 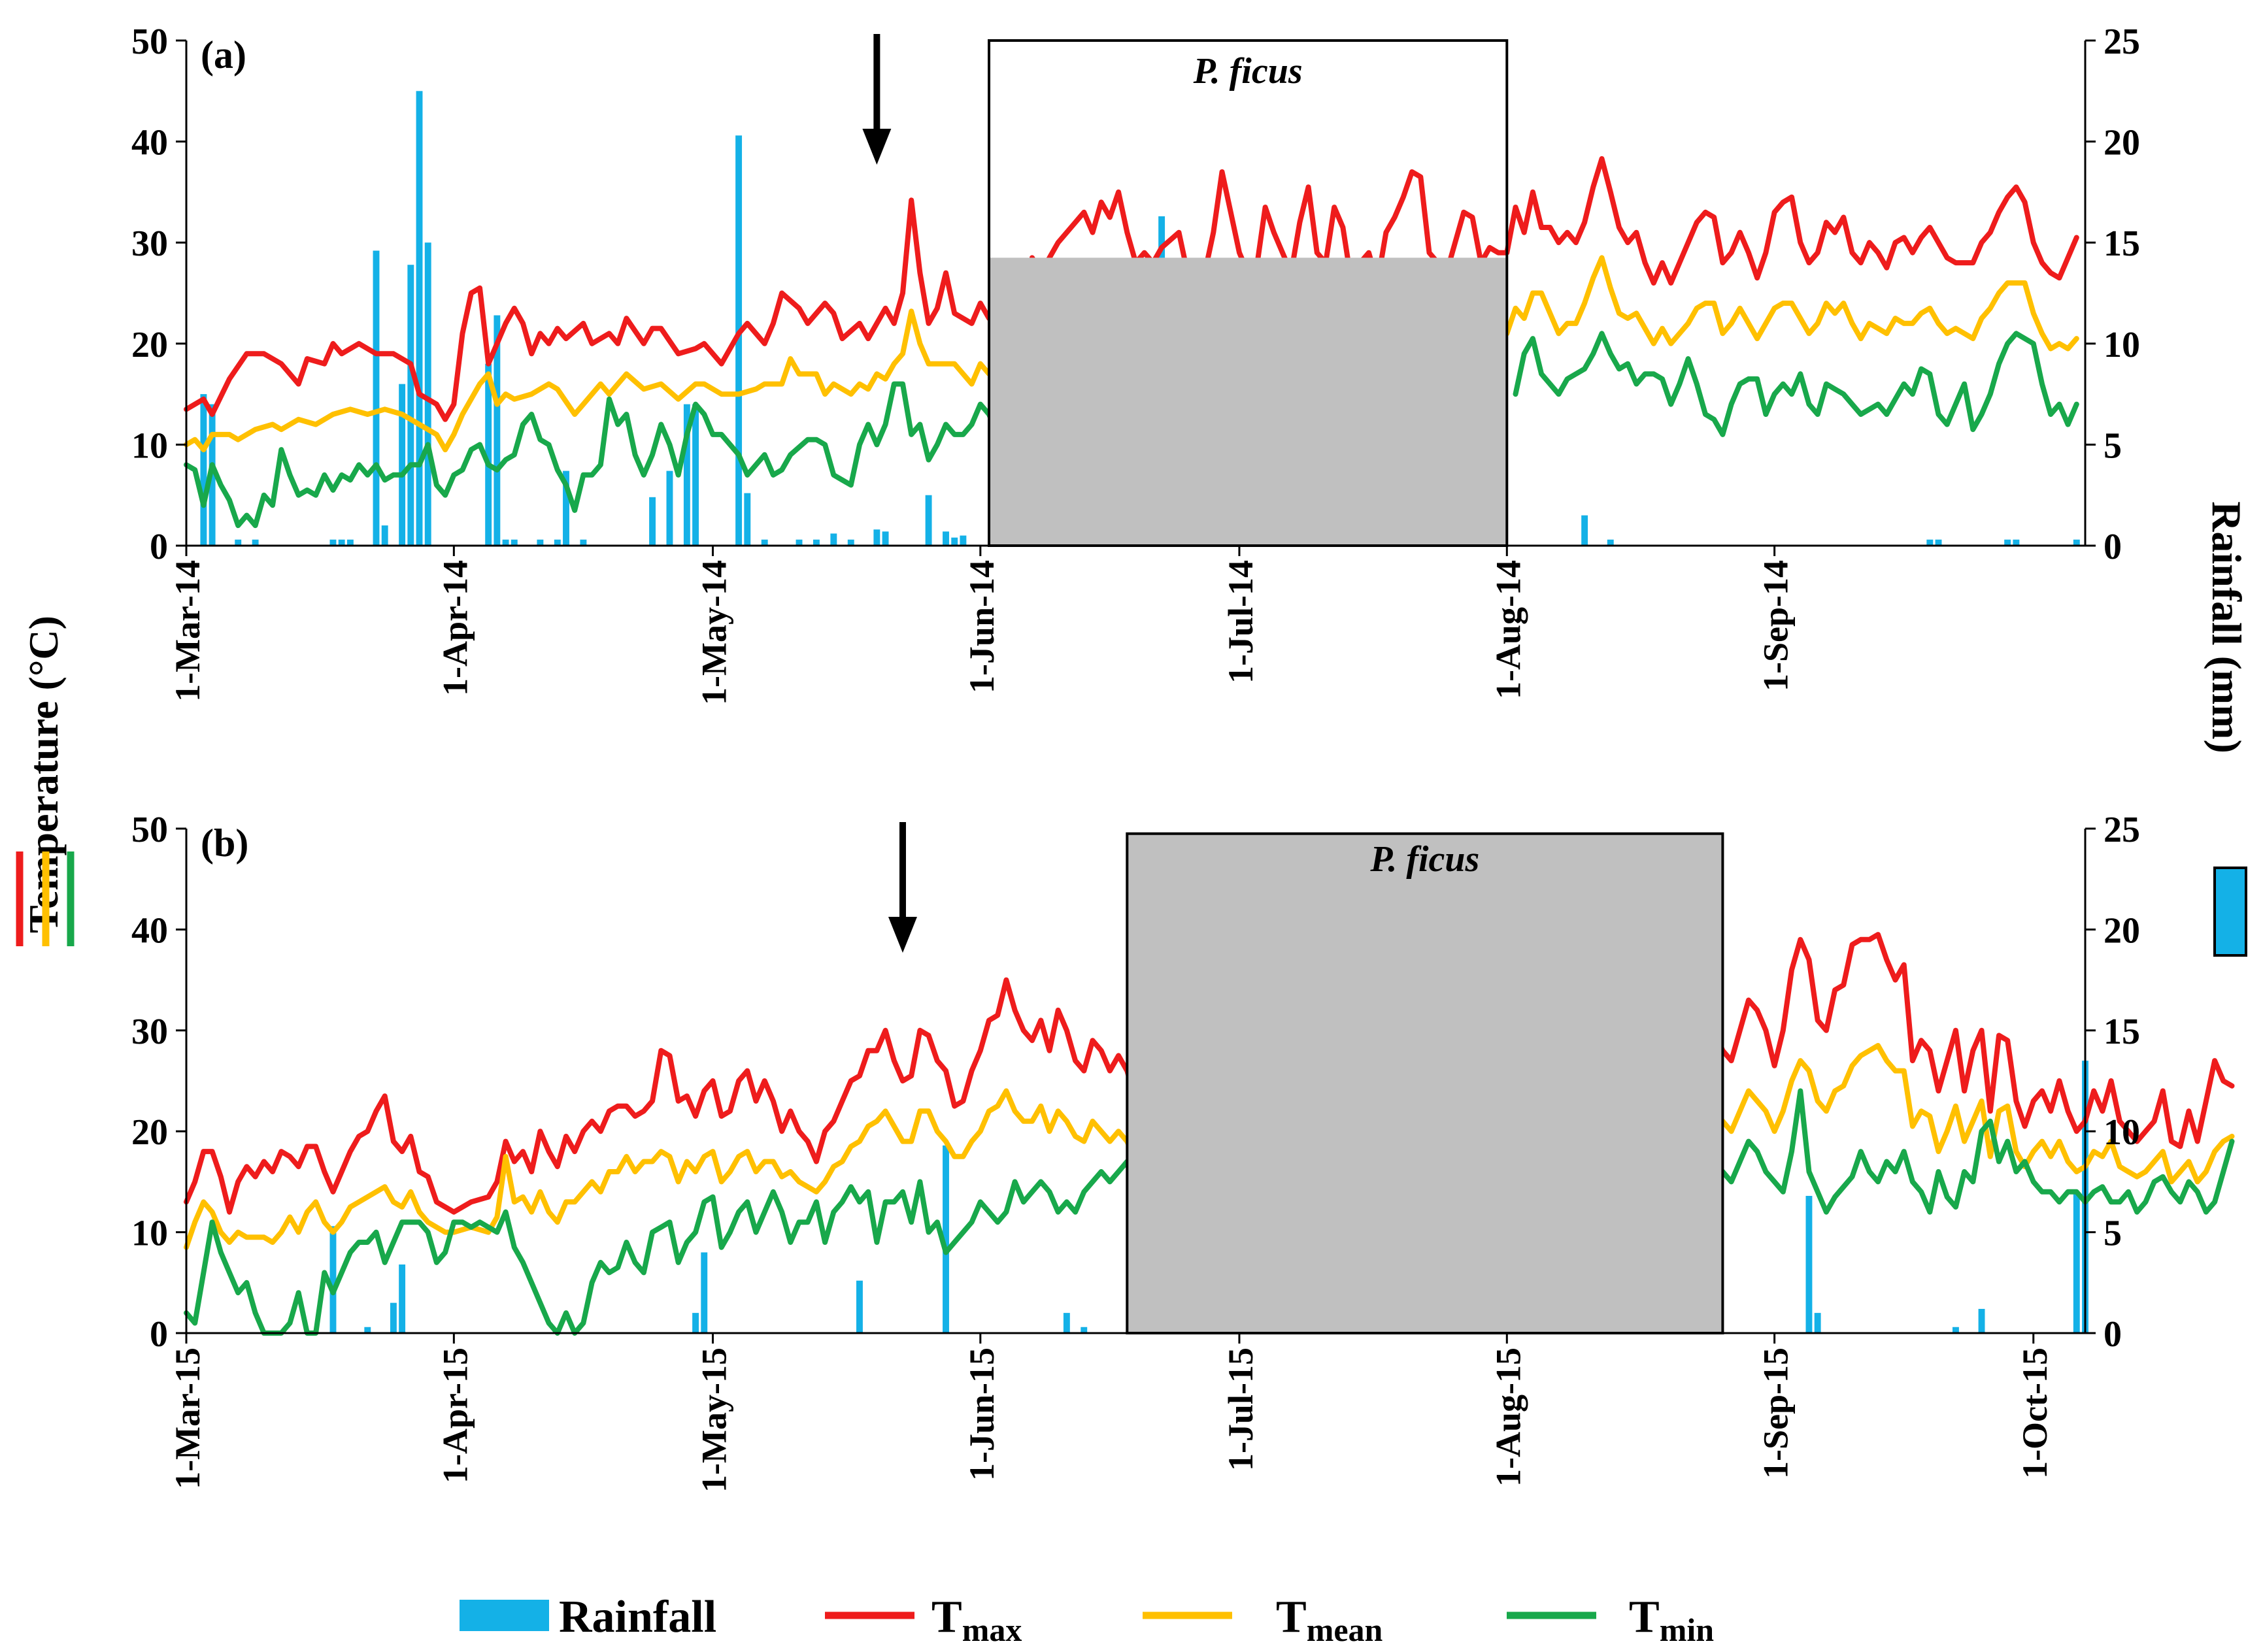 What do you see at coordinates (1240, 1409) in the screenshot?
I see `x-tick-label: 1-Jul-15` at bounding box center [1240, 1409].